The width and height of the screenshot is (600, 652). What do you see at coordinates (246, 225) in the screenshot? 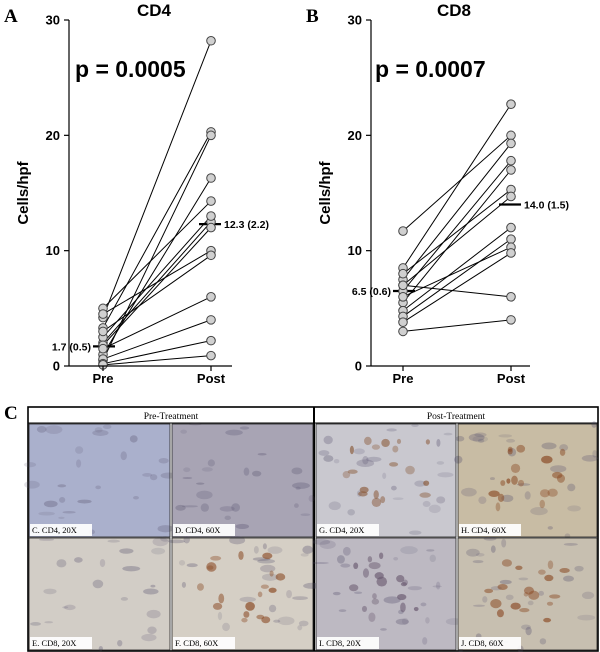
I see `mean-label-post: 12.3 (2.2)` at bounding box center [246, 225].